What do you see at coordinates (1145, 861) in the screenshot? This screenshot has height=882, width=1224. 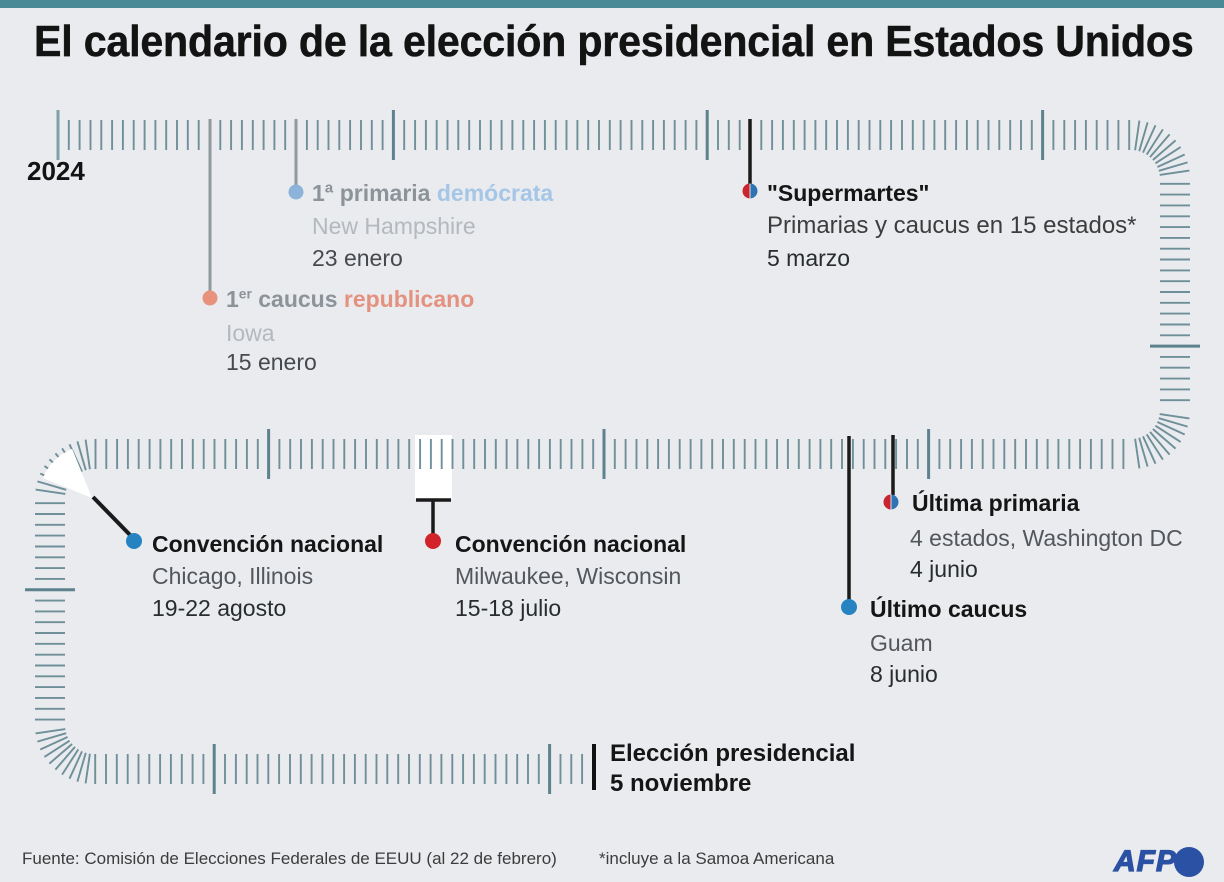 I see `svg-text: AFP` at bounding box center [1145, 861].